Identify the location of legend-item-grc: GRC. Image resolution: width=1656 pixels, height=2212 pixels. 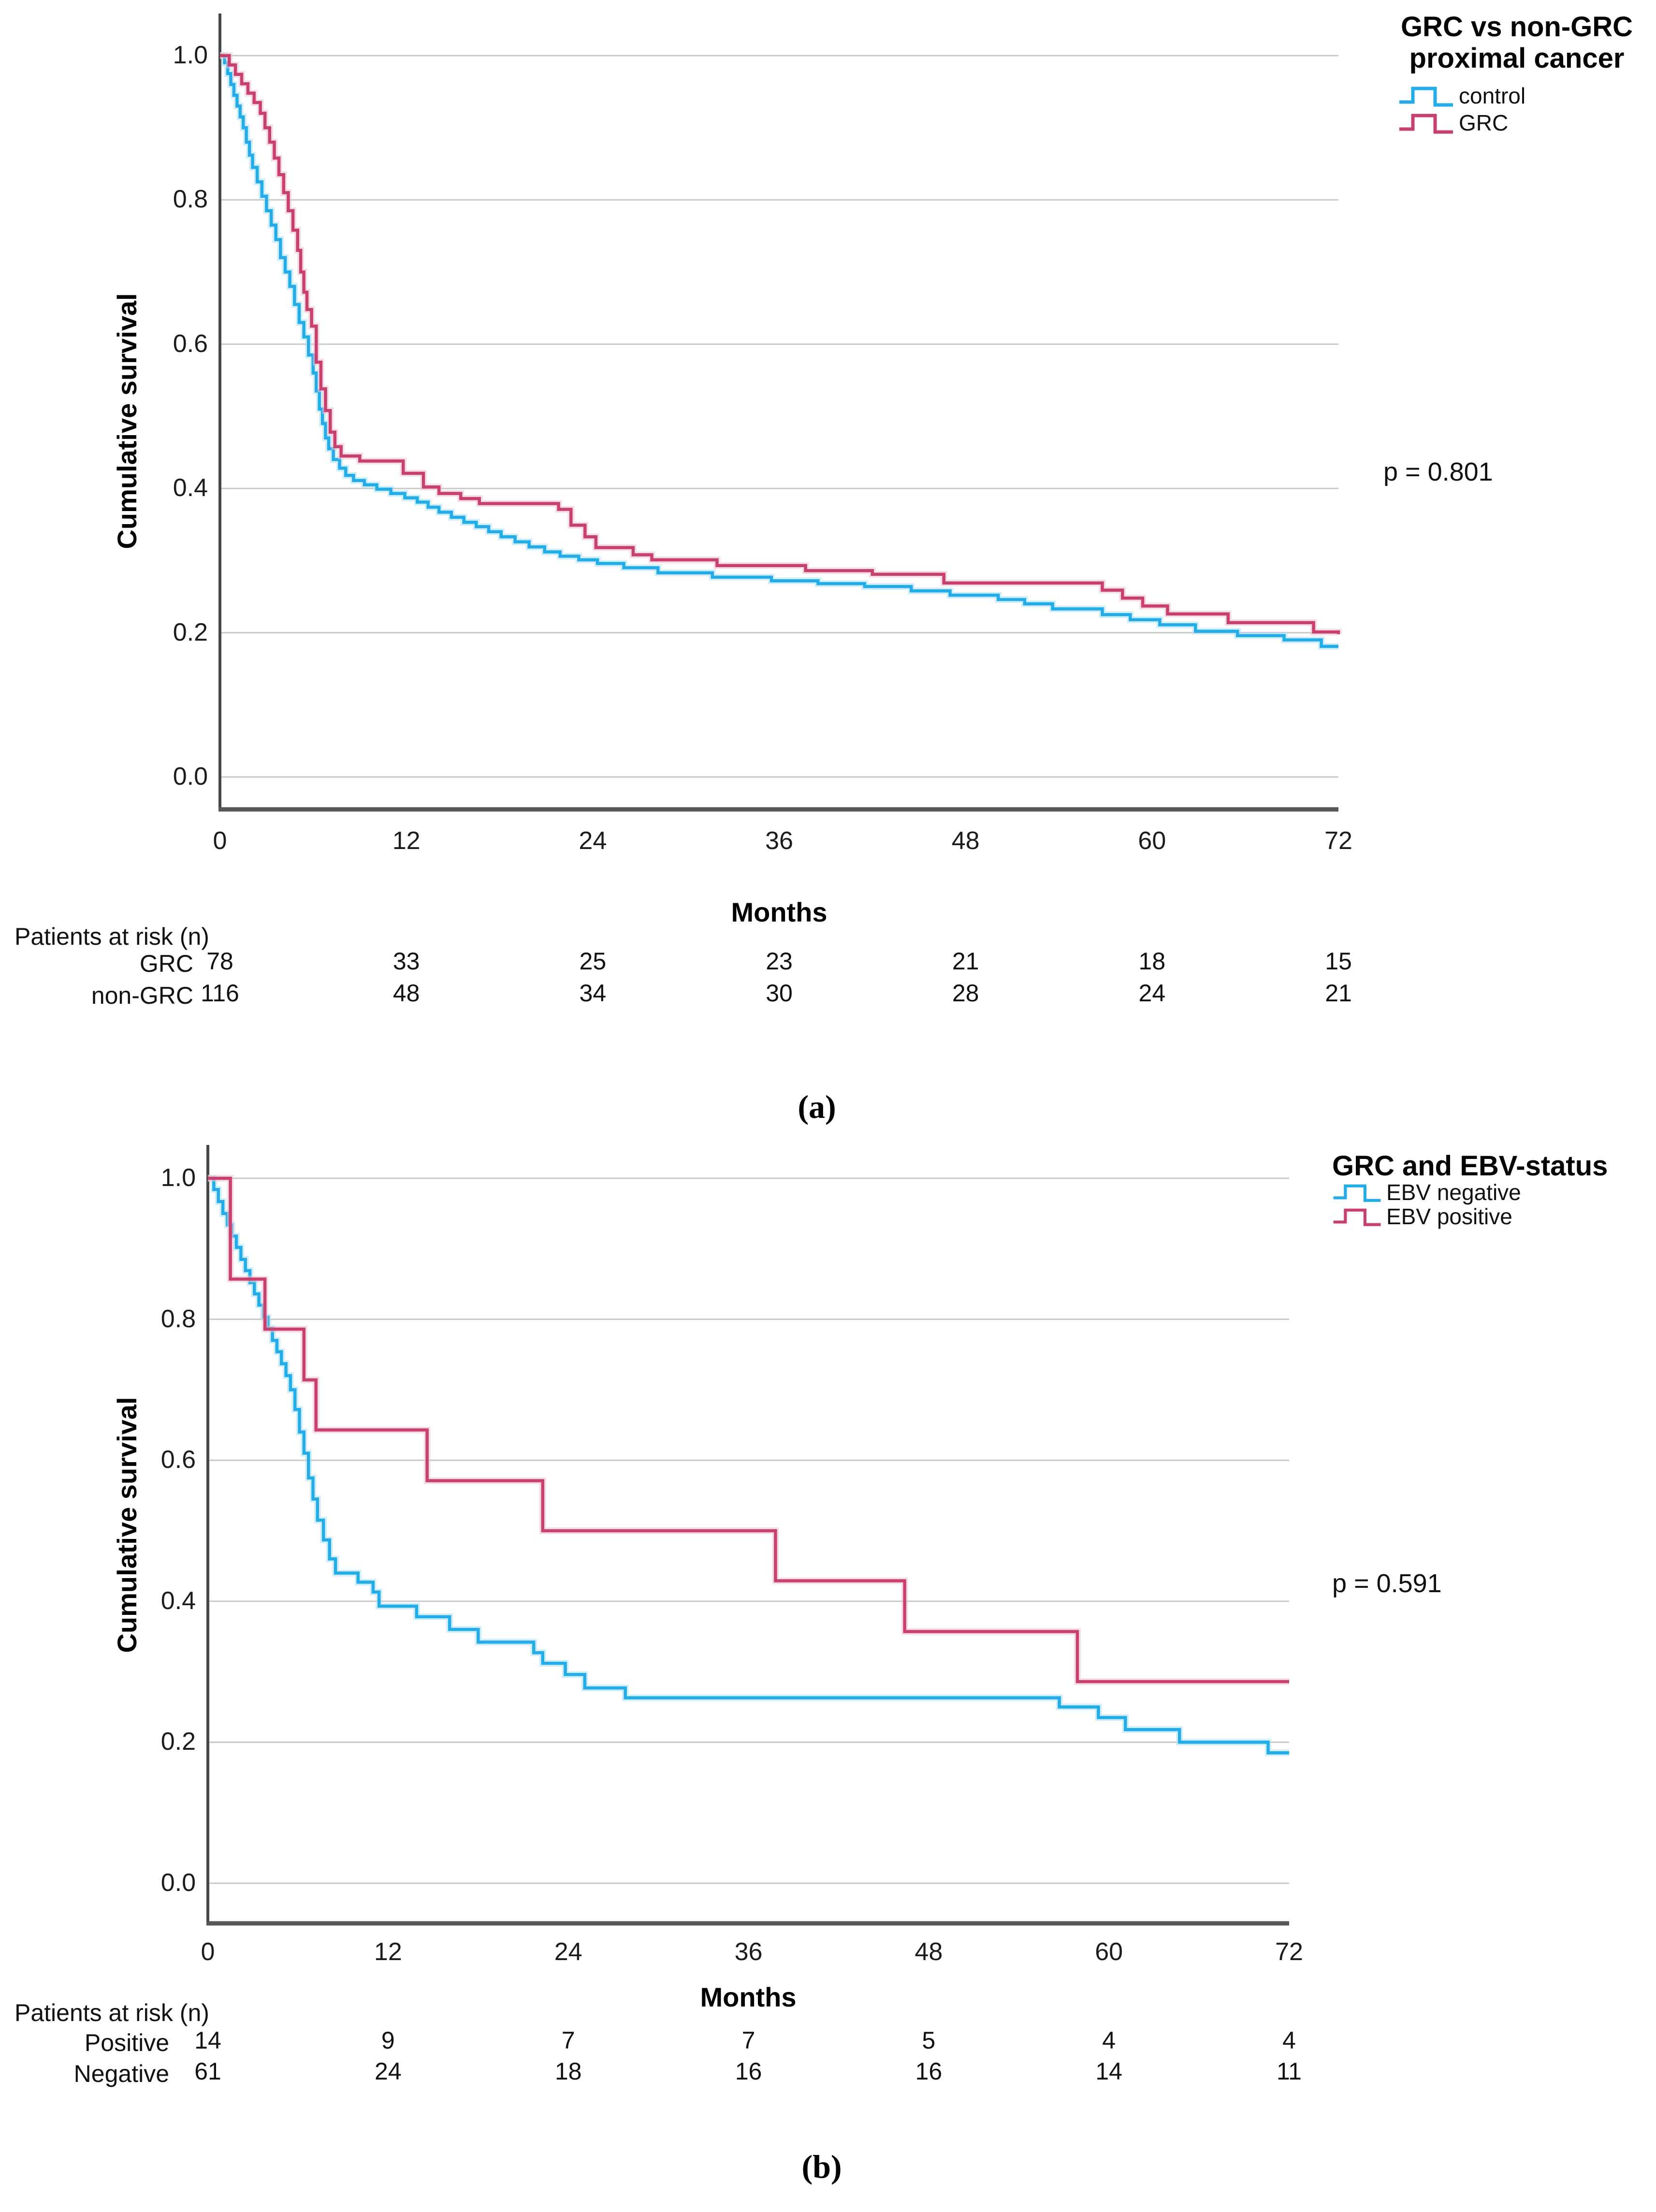
(1453, 123).